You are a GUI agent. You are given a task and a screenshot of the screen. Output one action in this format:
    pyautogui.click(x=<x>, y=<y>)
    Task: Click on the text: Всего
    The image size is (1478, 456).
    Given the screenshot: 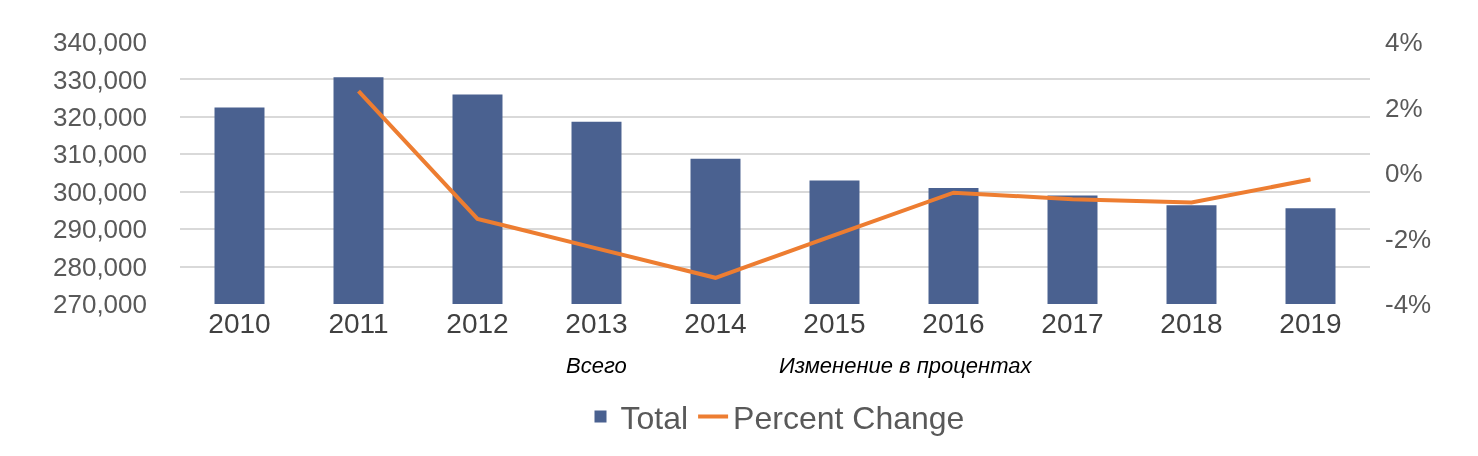 What is the action you would take?
    pyautogui.click(x=596, y=365)
    